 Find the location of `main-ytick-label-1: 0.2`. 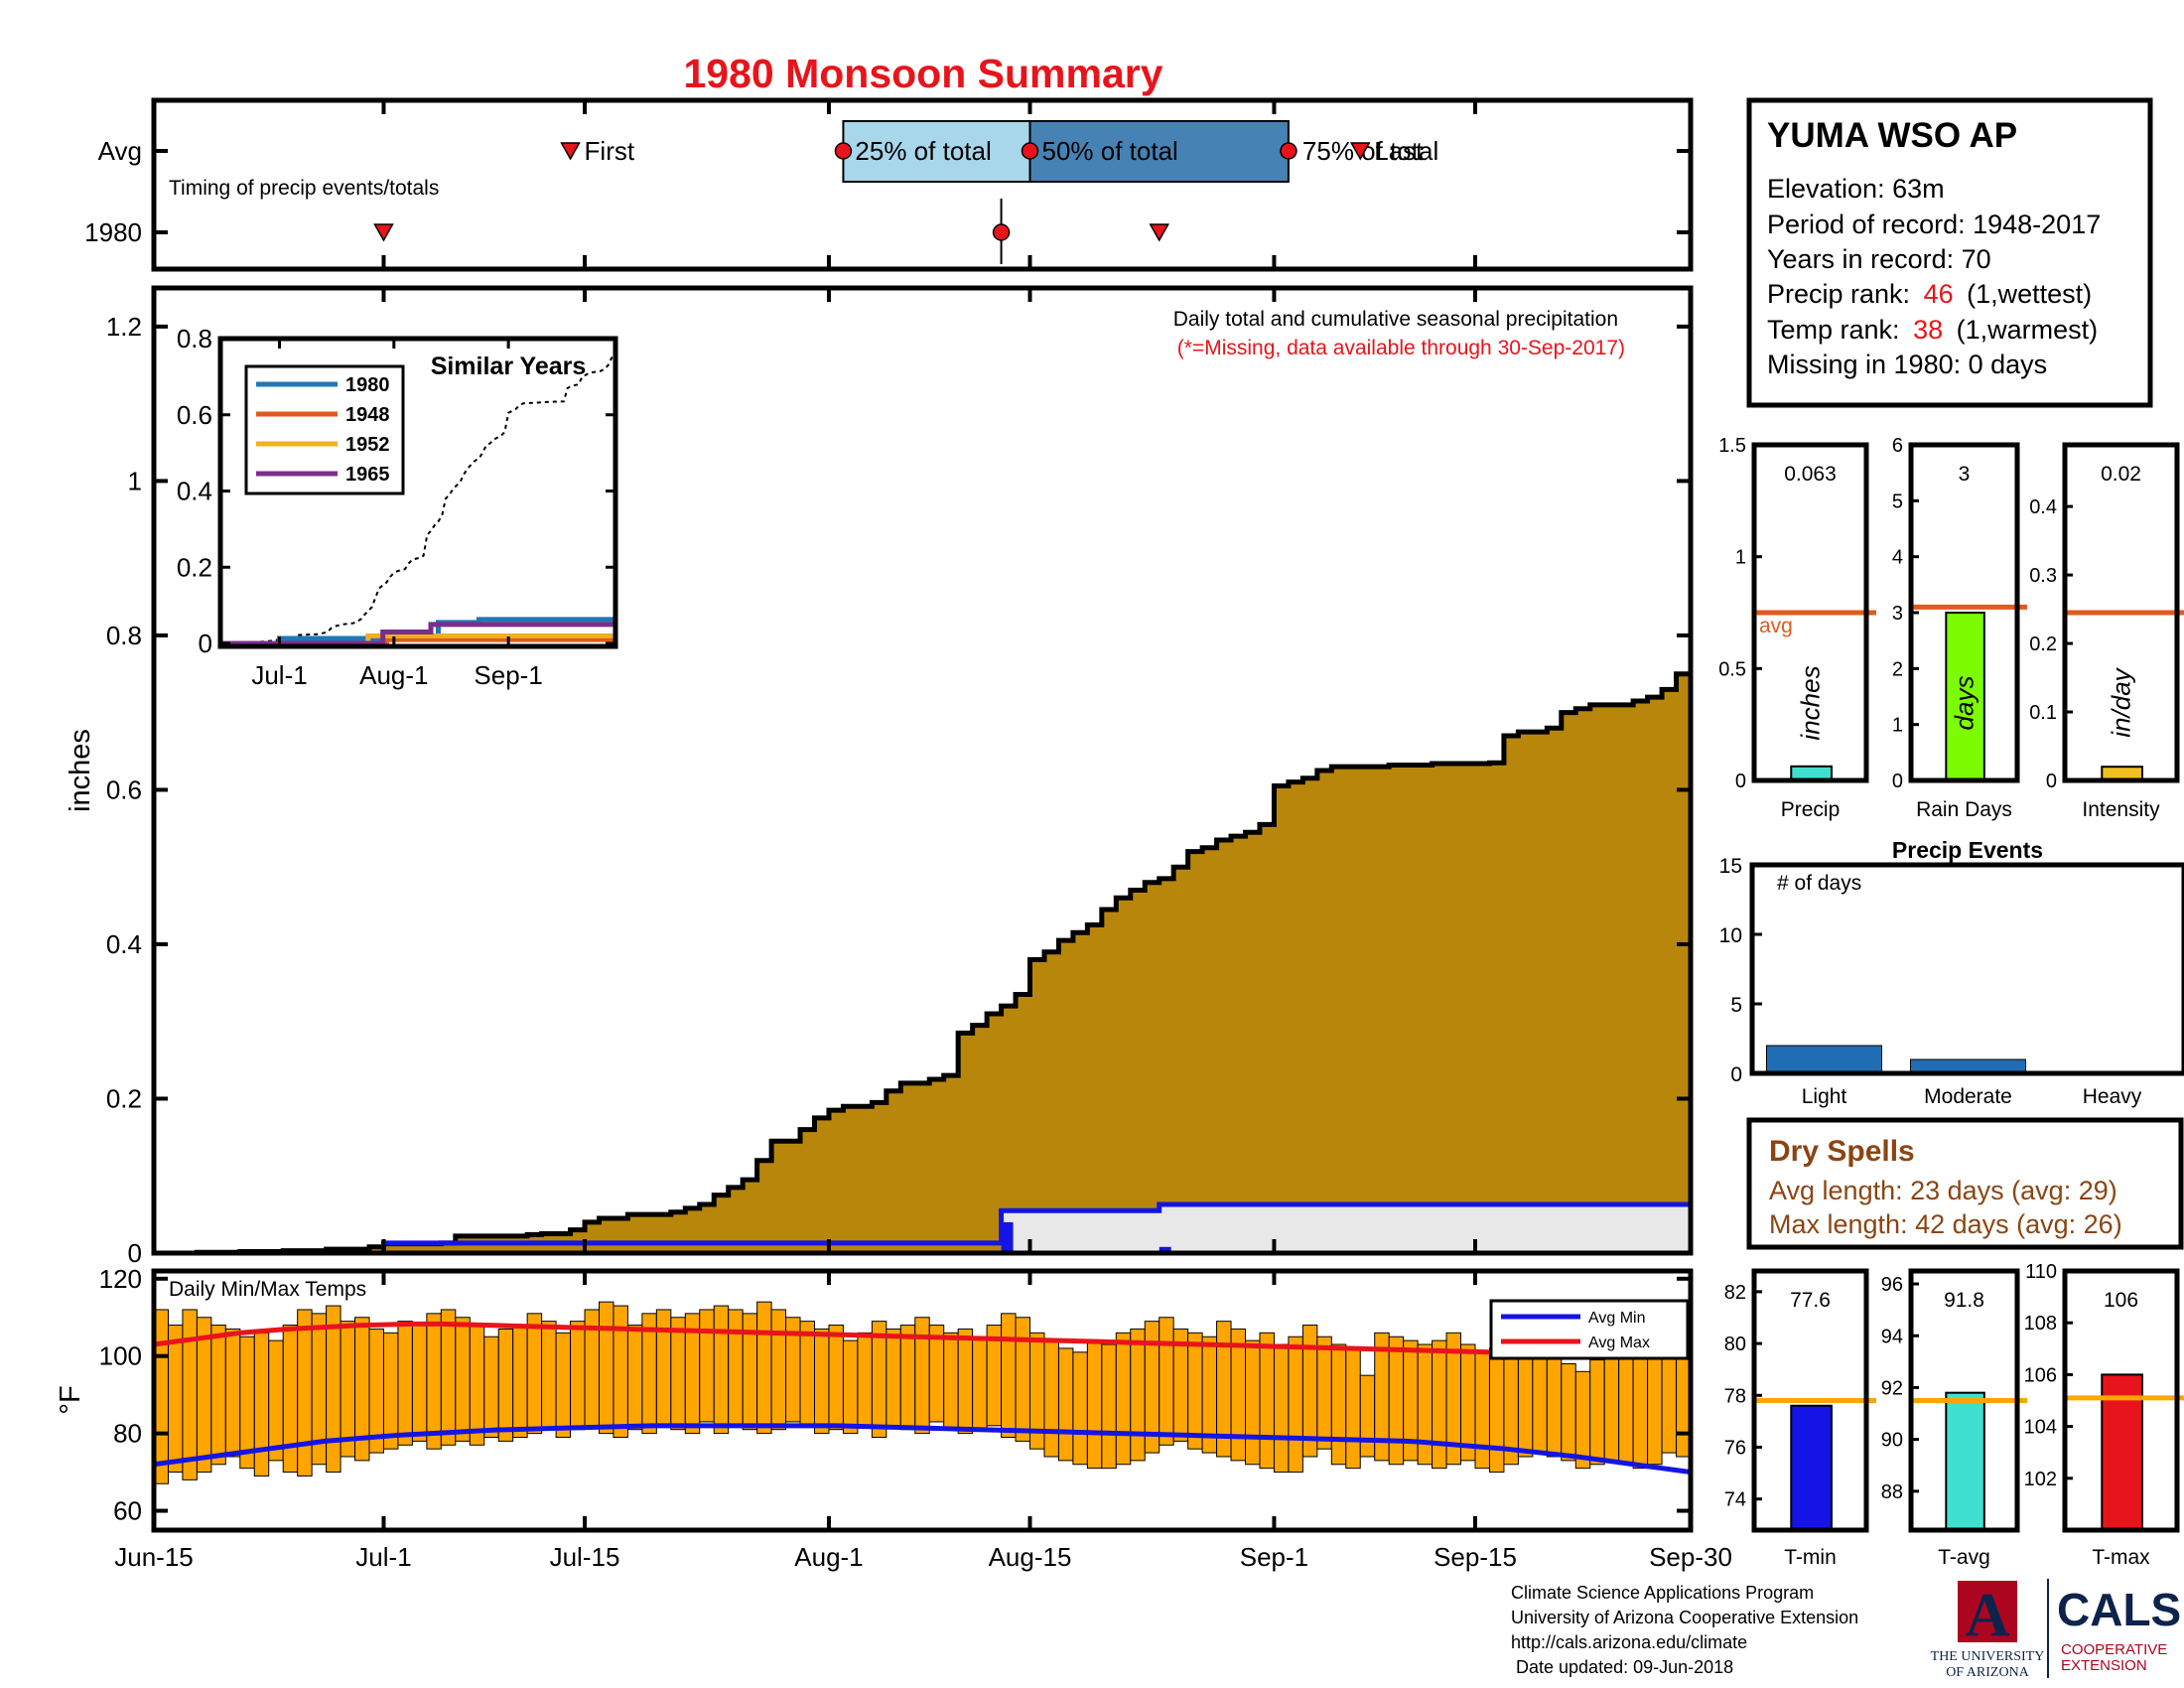

main-ytick-label-1: 0.2 is located at coordinates (124, 1098).